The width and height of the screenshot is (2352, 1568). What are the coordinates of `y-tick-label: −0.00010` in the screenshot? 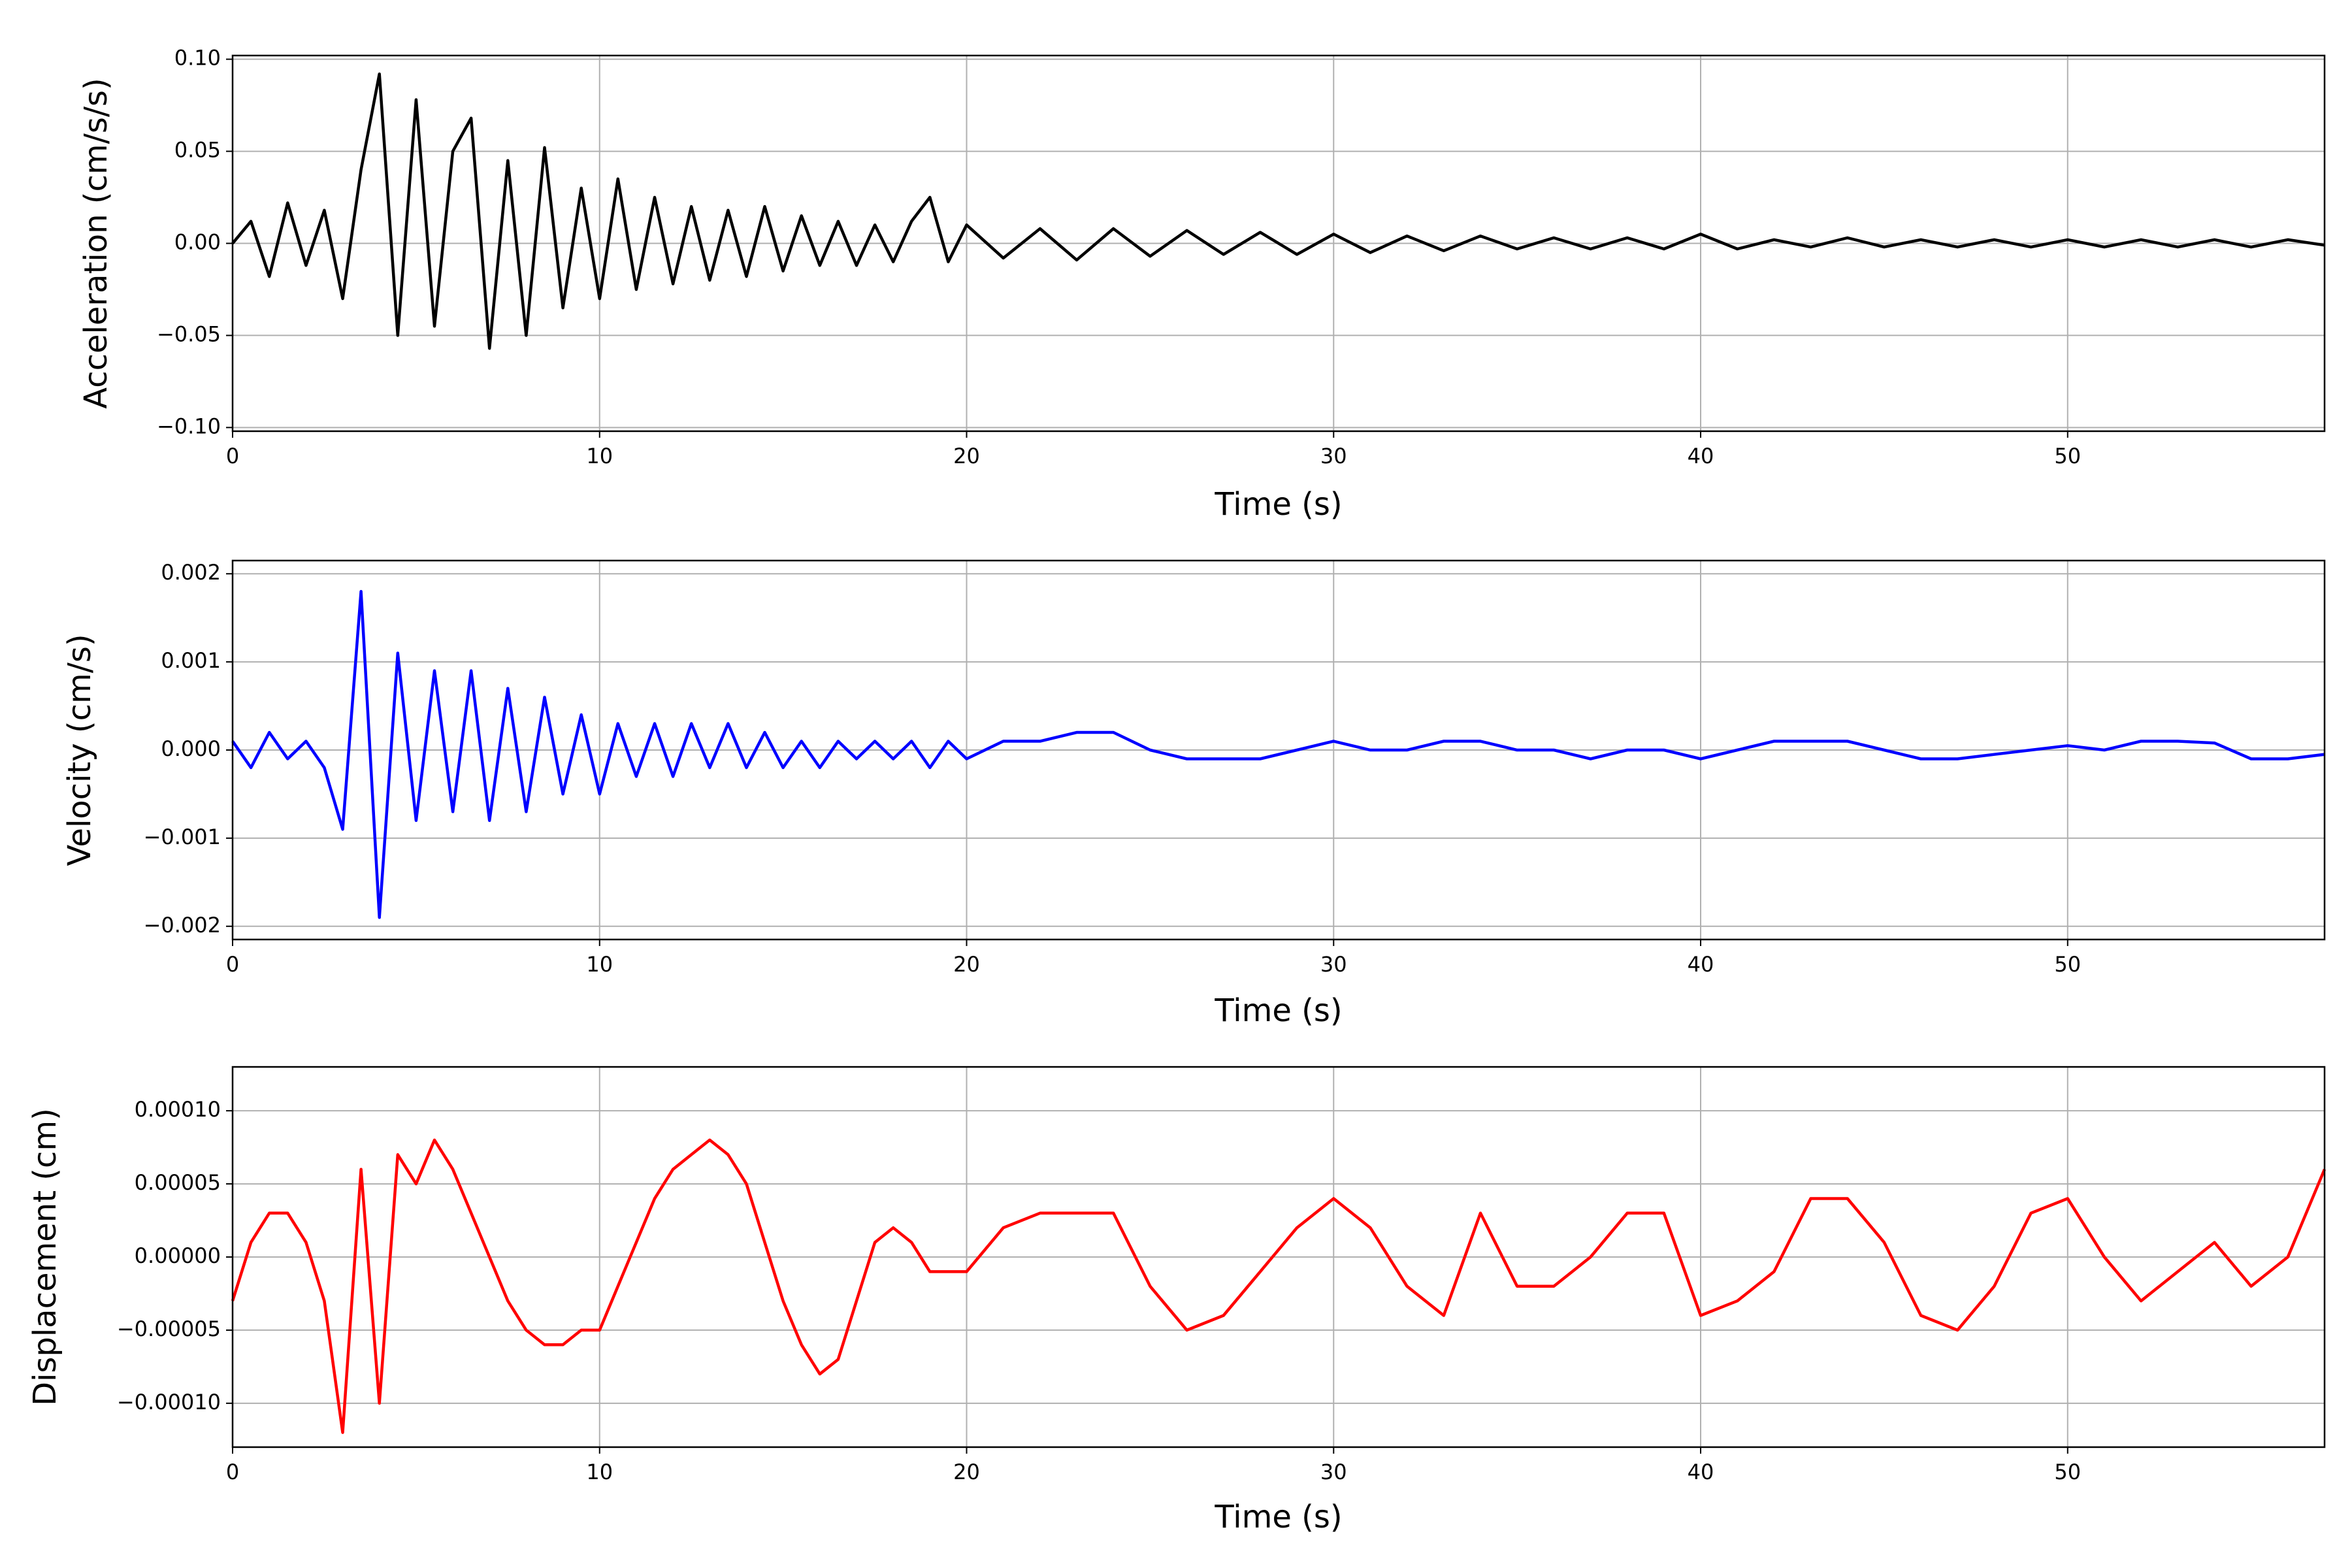 It's located at (169, 1402).